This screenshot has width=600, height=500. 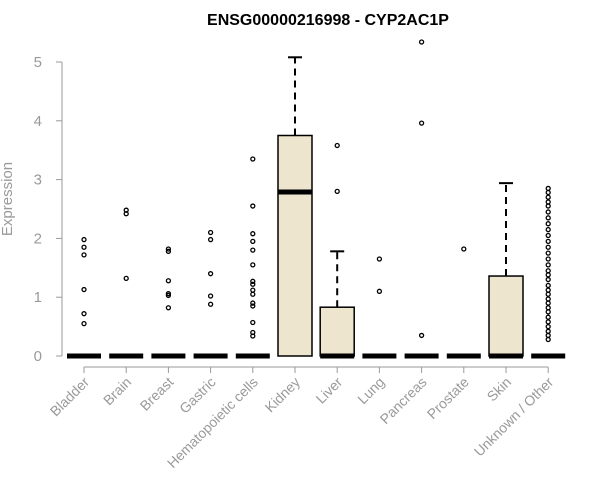 What do you see at coordinates (252, 257) in the screenshot?
I see `box-hematopoietic-cells` at bounding box center [252, 257].